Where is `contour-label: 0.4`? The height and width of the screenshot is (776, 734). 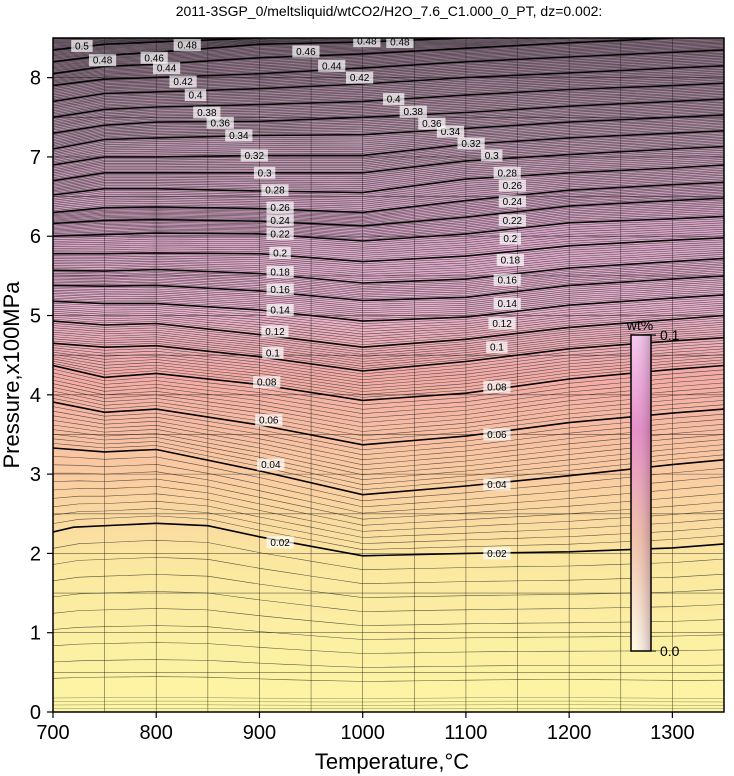
contour-label: 0.4 is located at coordinates (195, 95).